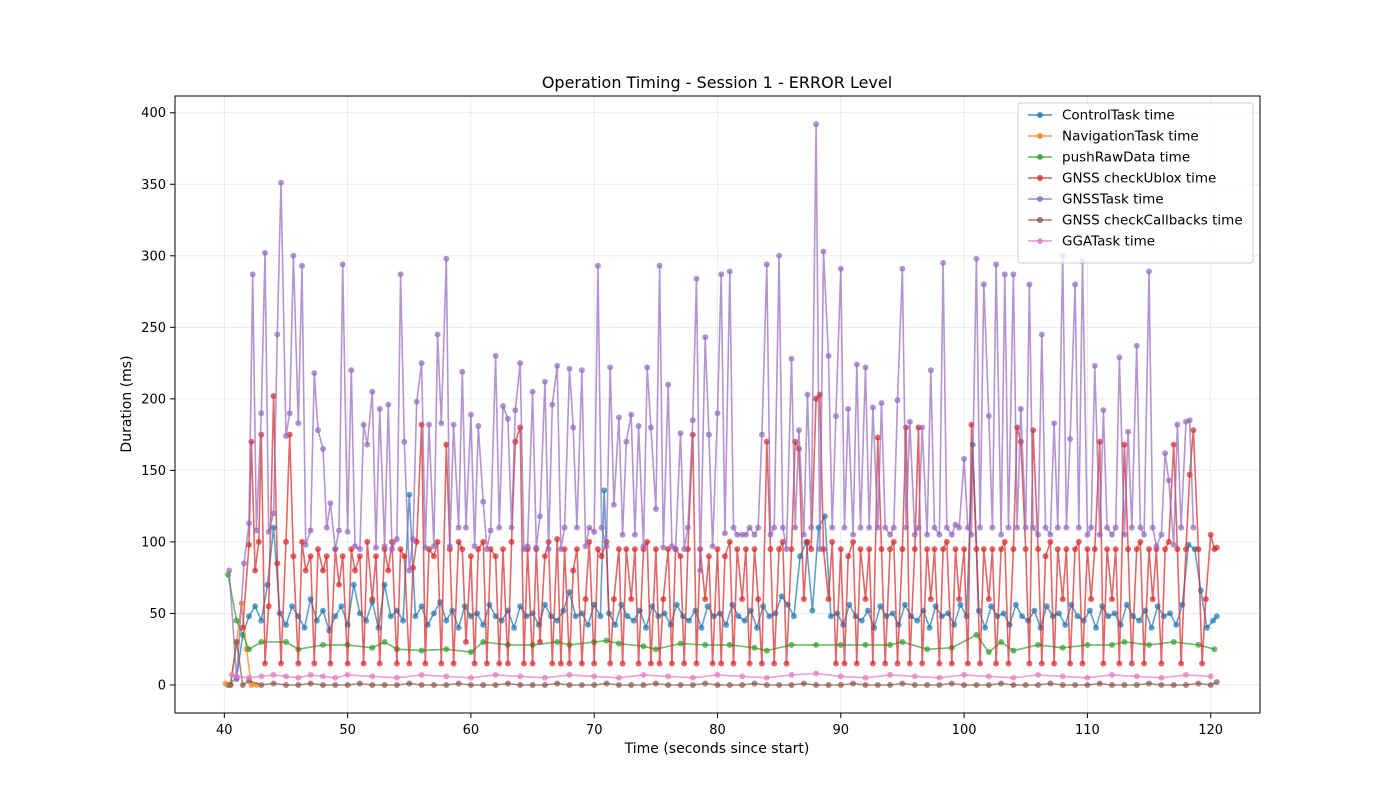 Image resolution: width=1400 pixels, height=800 pixels. I want to click on legend-item: GNSS checkCallbacks time, so click(1135, 221).